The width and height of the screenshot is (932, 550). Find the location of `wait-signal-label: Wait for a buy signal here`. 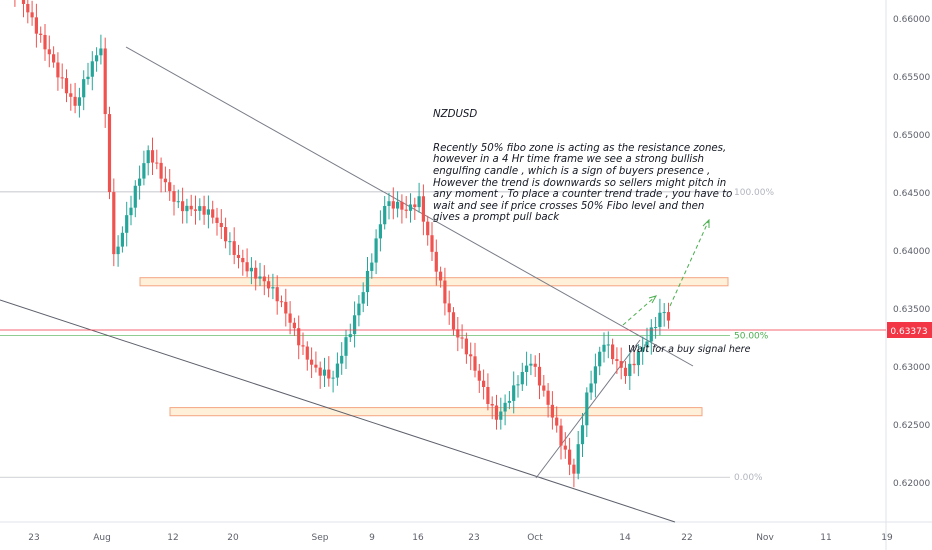

wait-signal-label: Wait for a buy signal here is located at coordinates (689, 349).